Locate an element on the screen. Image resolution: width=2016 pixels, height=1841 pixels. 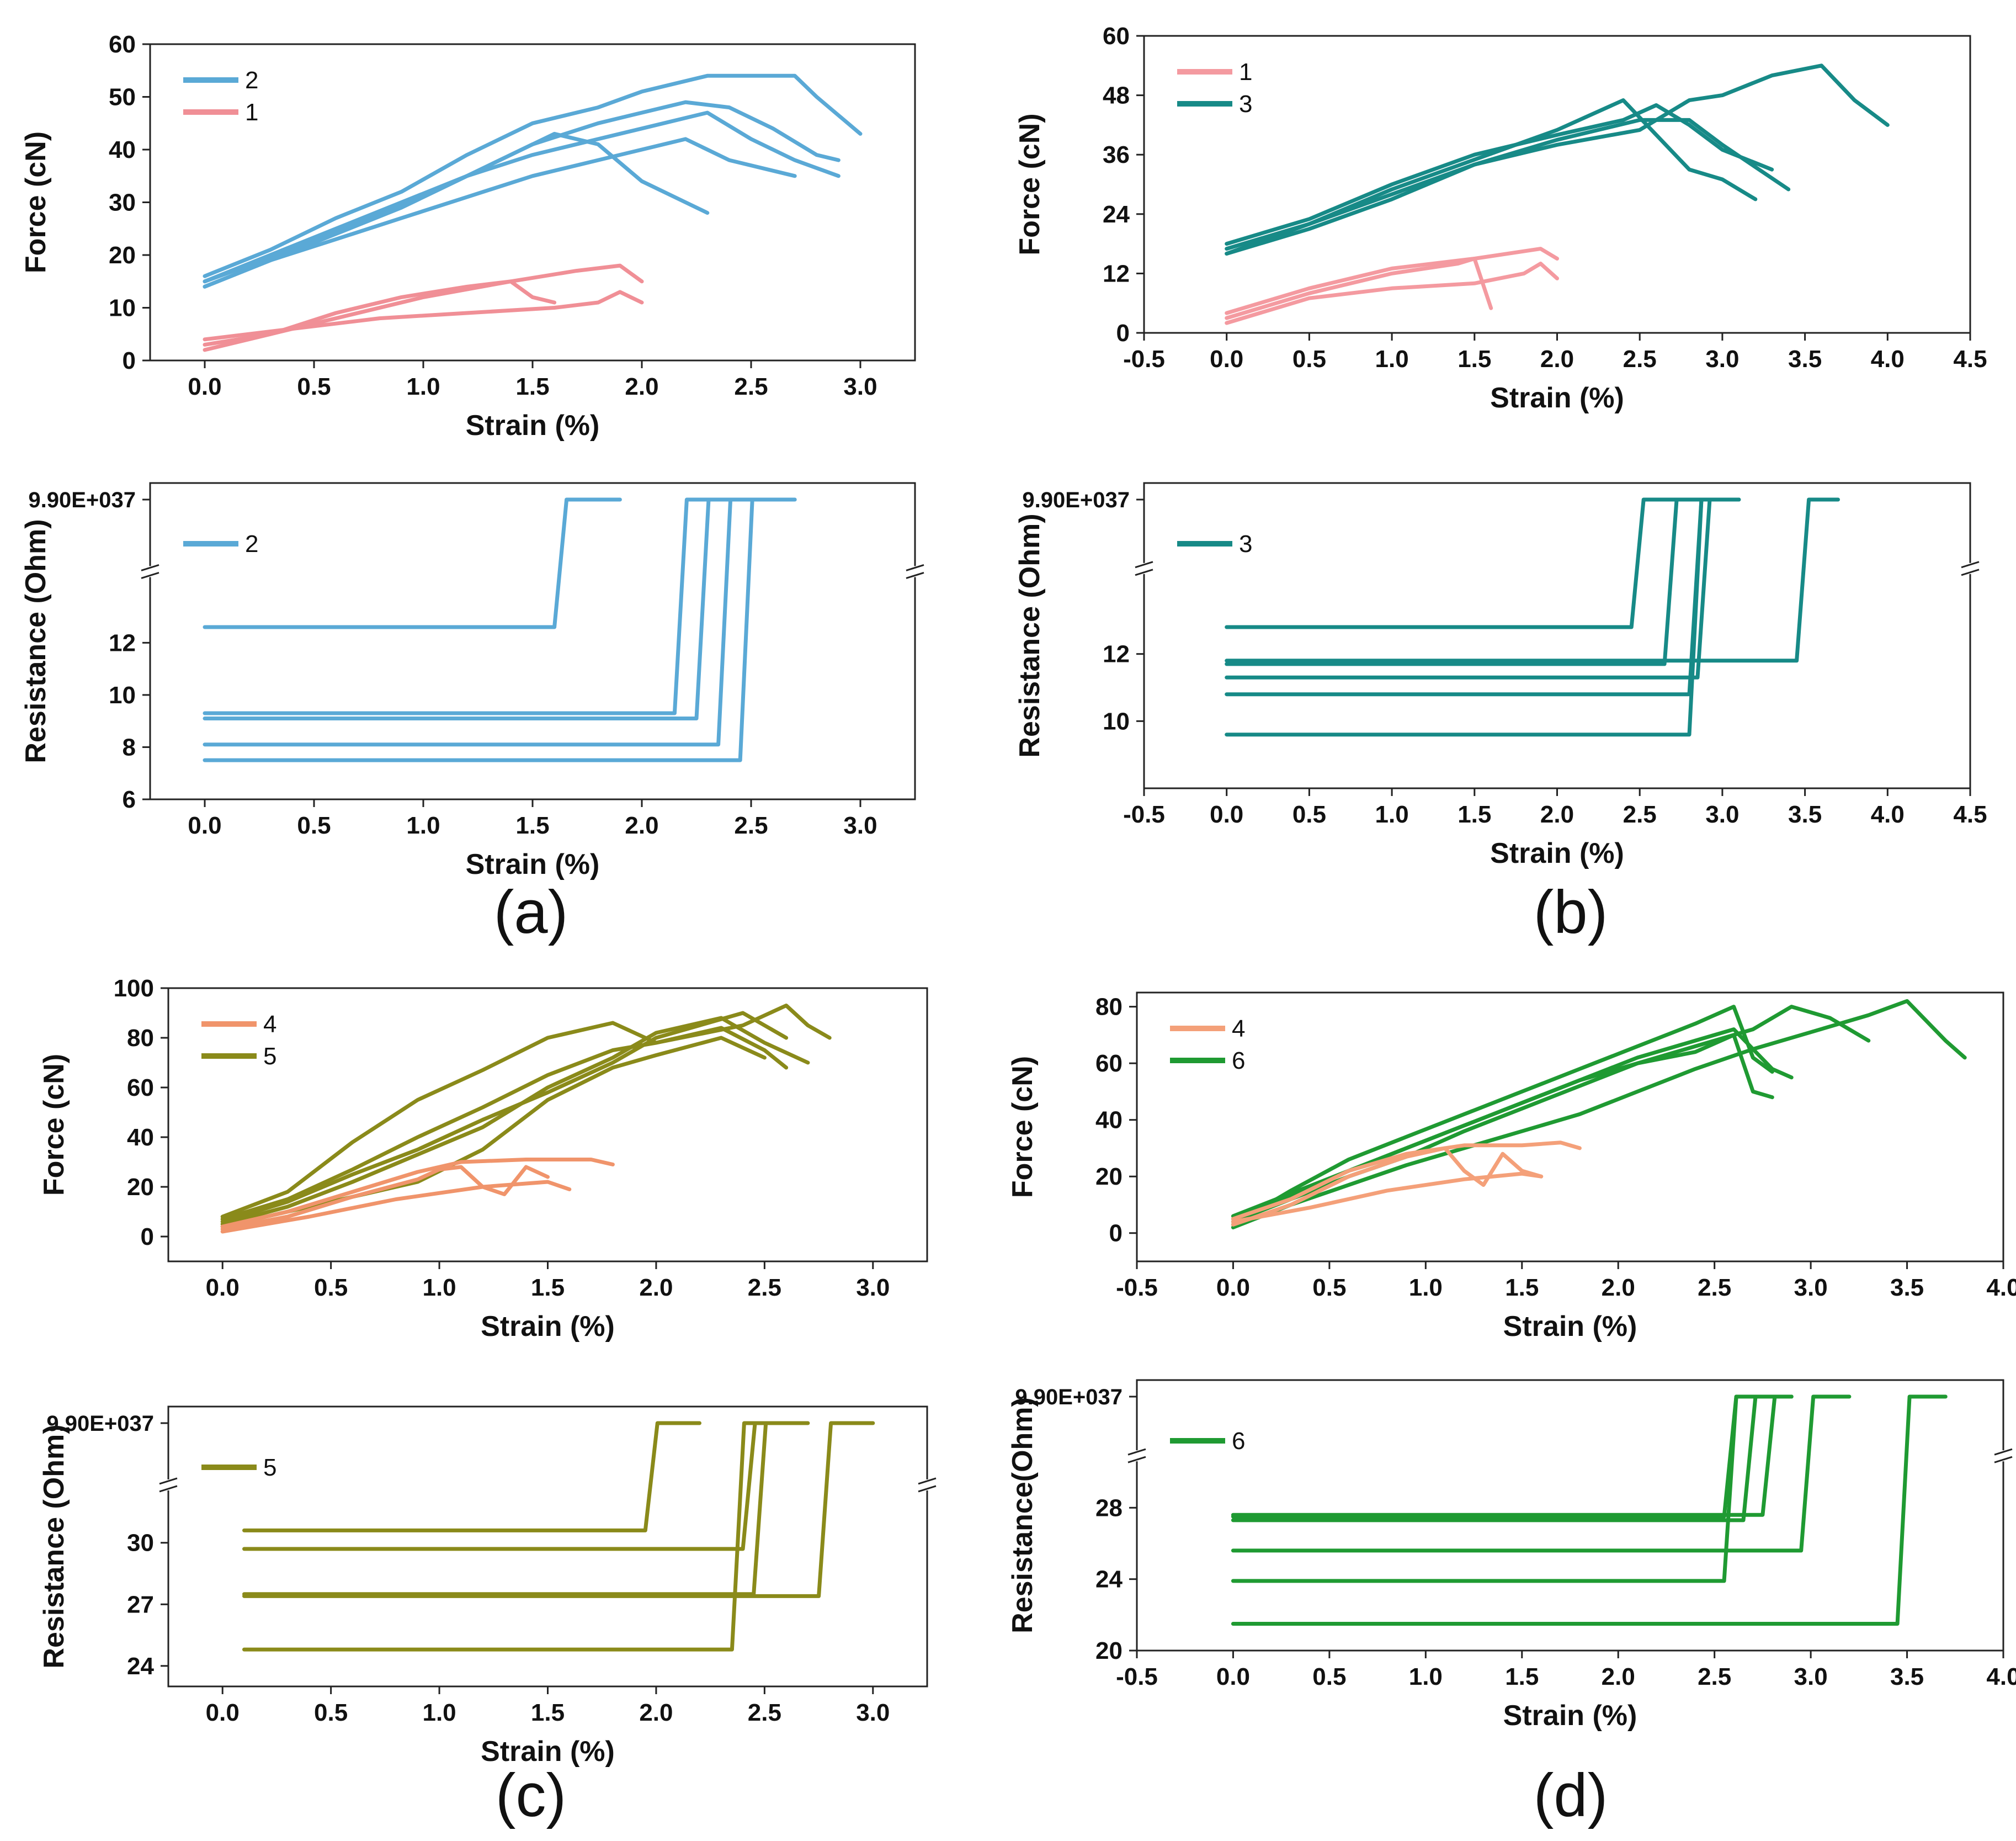
panel-label-c: (c) is located at coordinates (531, 1795).